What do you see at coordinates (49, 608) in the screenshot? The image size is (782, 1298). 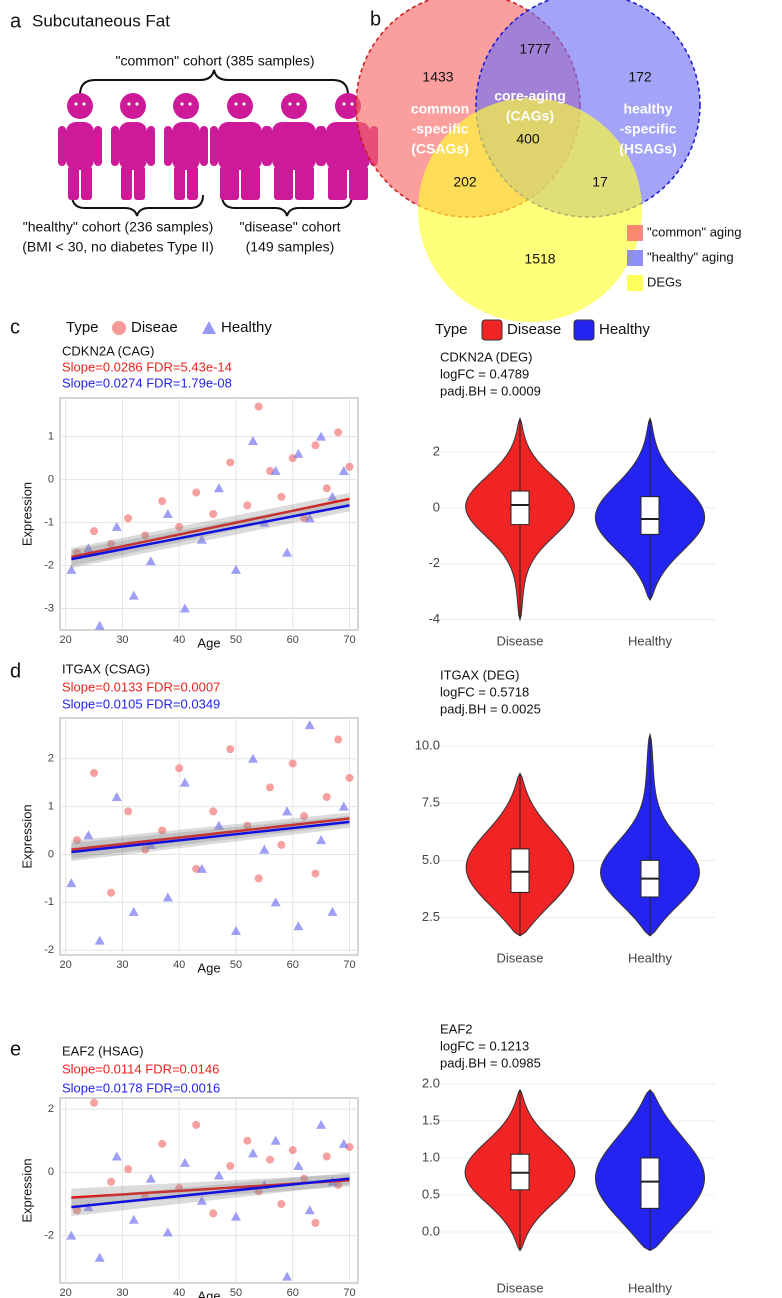 I see `y-tick-label: -3` at bounding box center [49, 608].